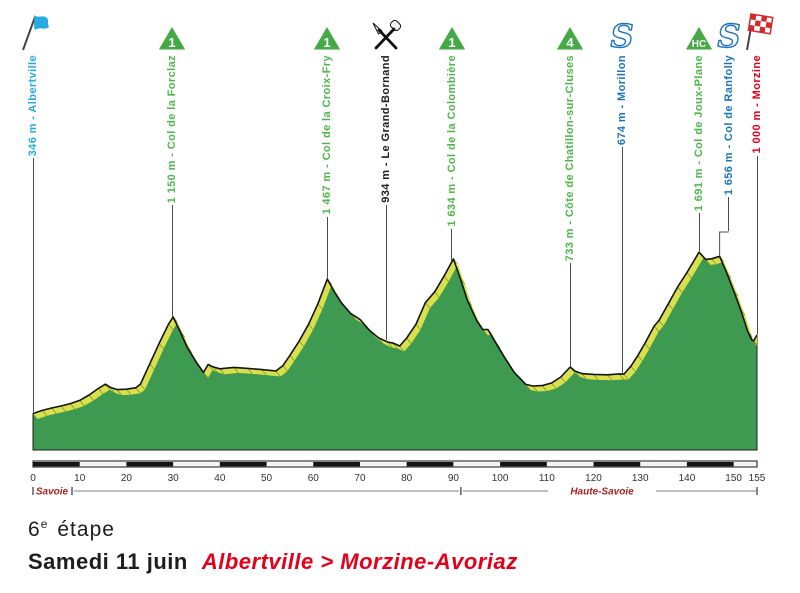 The image size is (800, 593). What do you see at coordinates (500, 478) in the screenshot?
I see `km-tick-label: 100` at bounding box center [500, 478].